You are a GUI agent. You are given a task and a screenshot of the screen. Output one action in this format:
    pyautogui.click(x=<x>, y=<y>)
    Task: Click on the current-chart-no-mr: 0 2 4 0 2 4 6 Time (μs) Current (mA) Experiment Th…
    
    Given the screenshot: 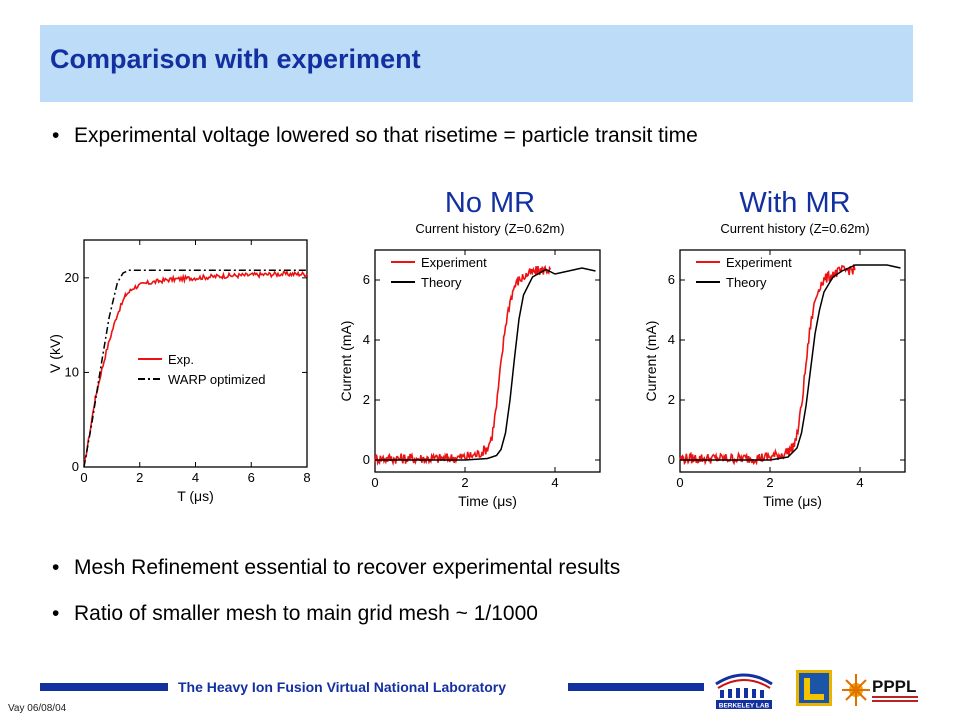 What is the action you would take?
    pyautogui.click(x=469, y=379)
    